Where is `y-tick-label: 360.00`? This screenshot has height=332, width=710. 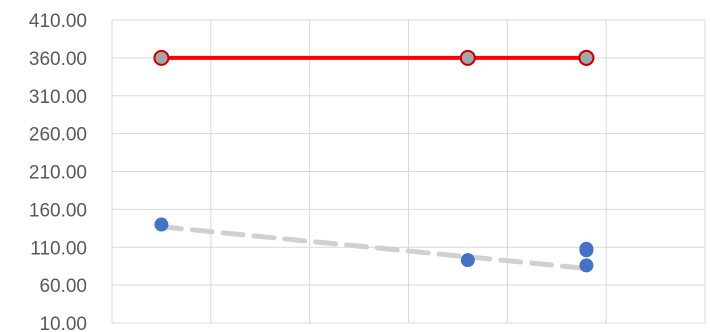 y-tick-label: 360.00 is located at coordinates (58, 59).